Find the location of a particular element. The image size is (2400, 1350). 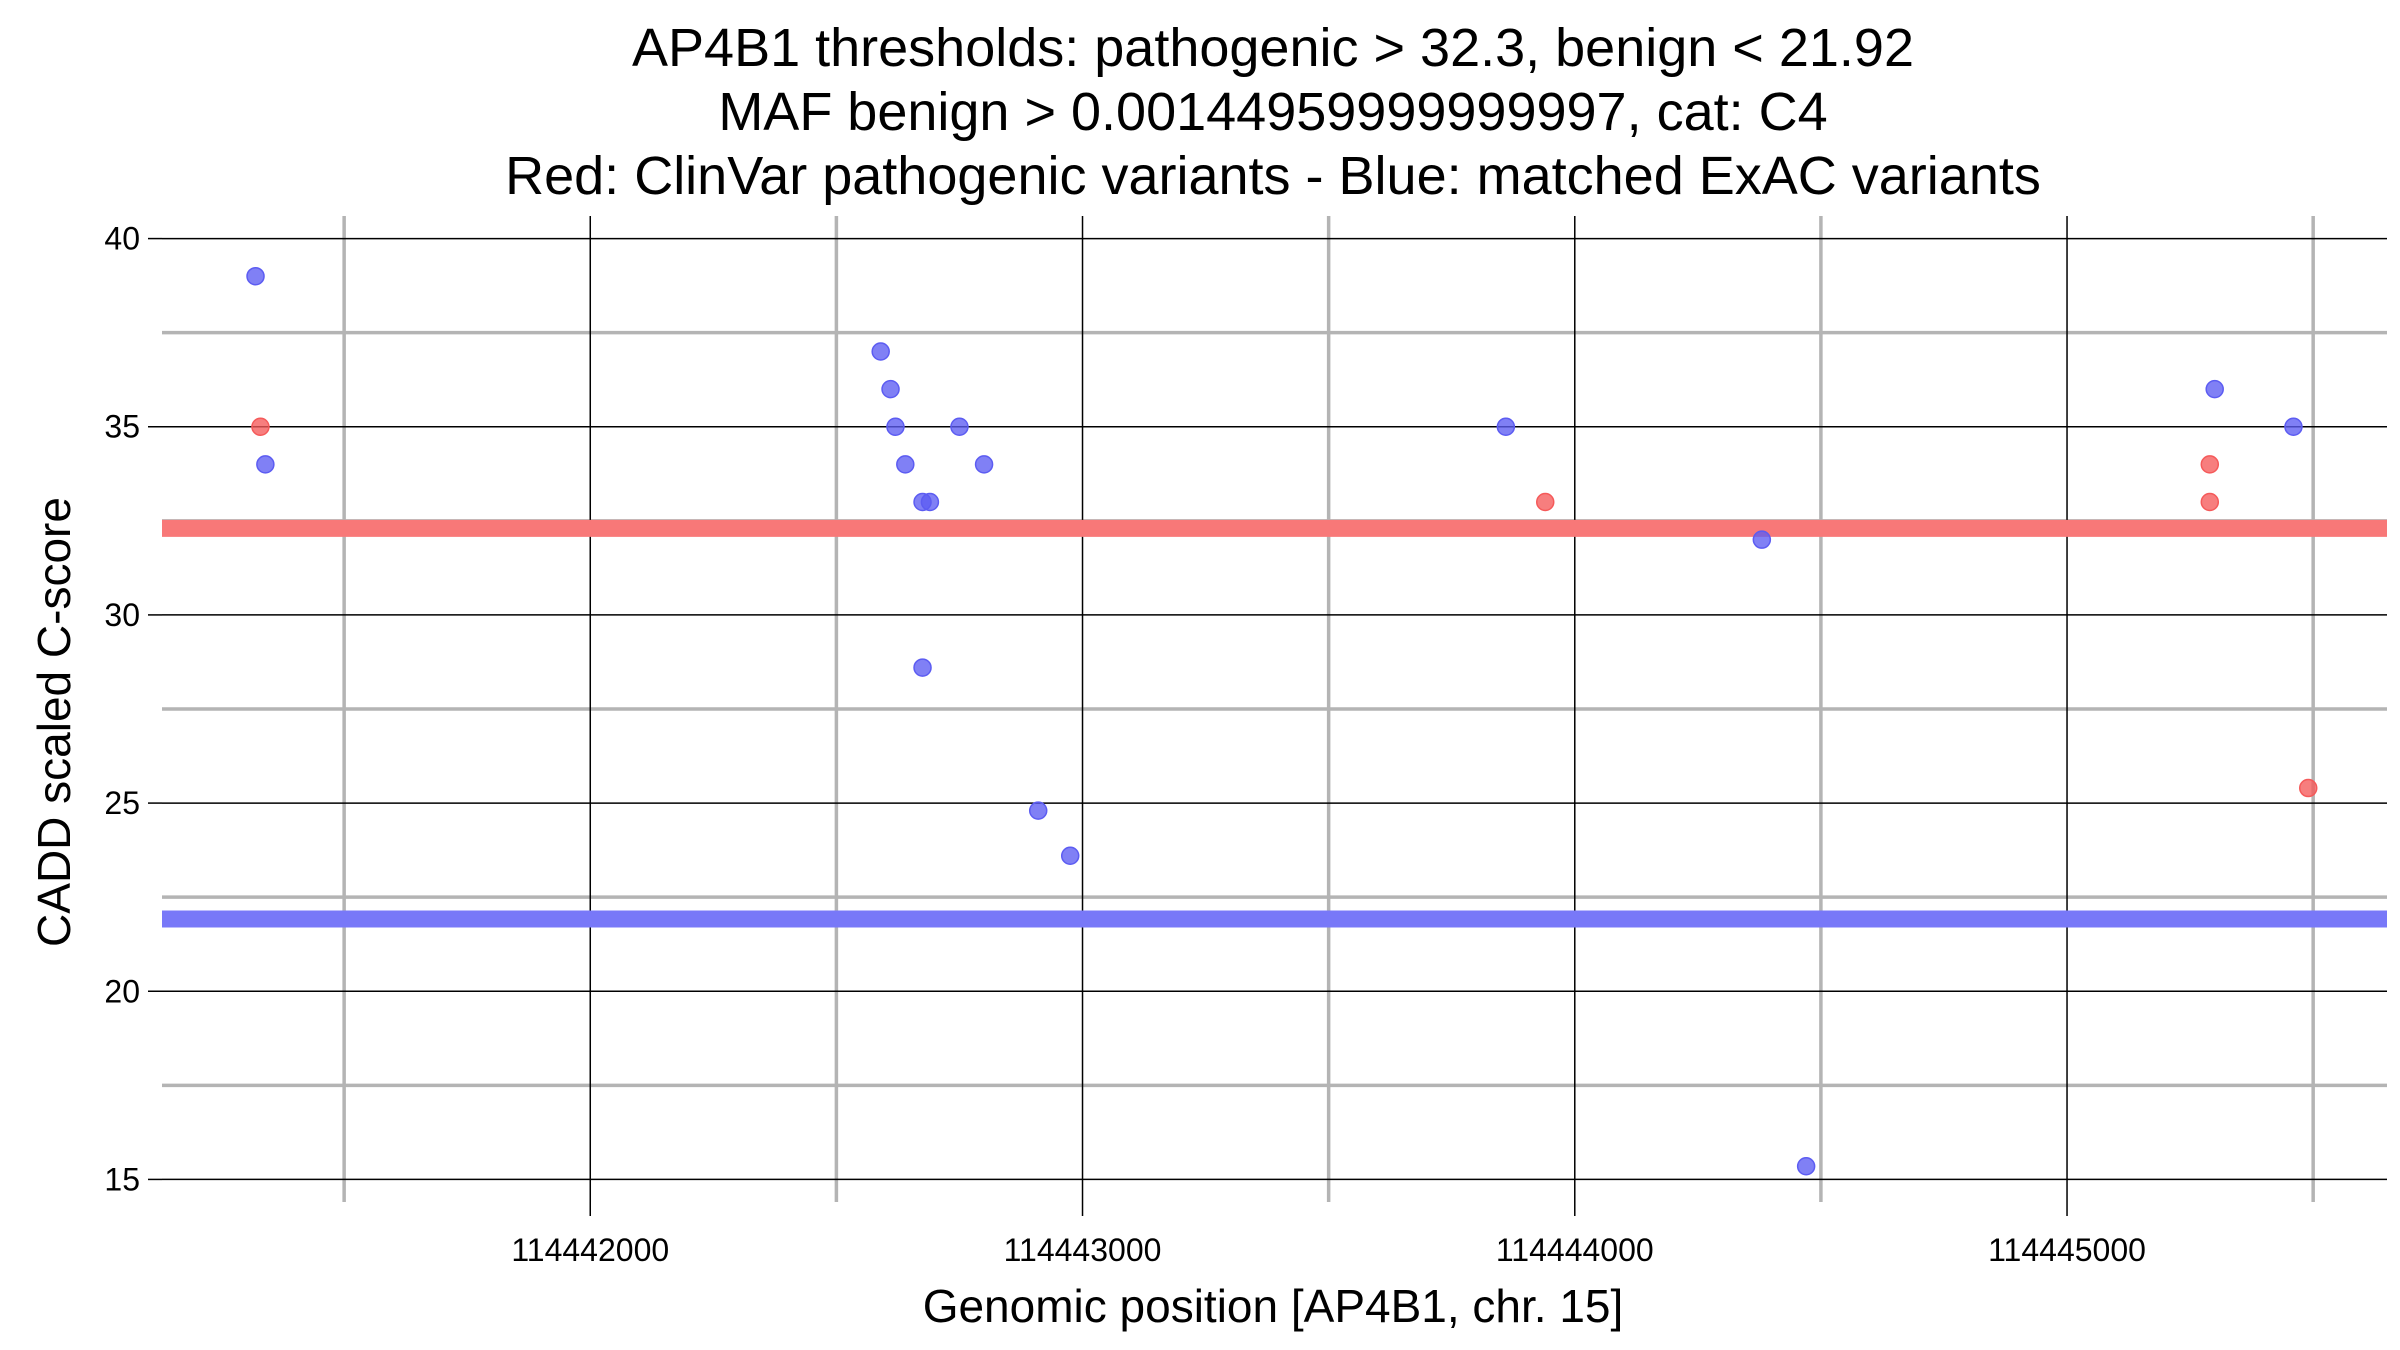

x-axis-title: Genomic position [AP4B1, chr. 15] is located at coordinates (1273, 1306).